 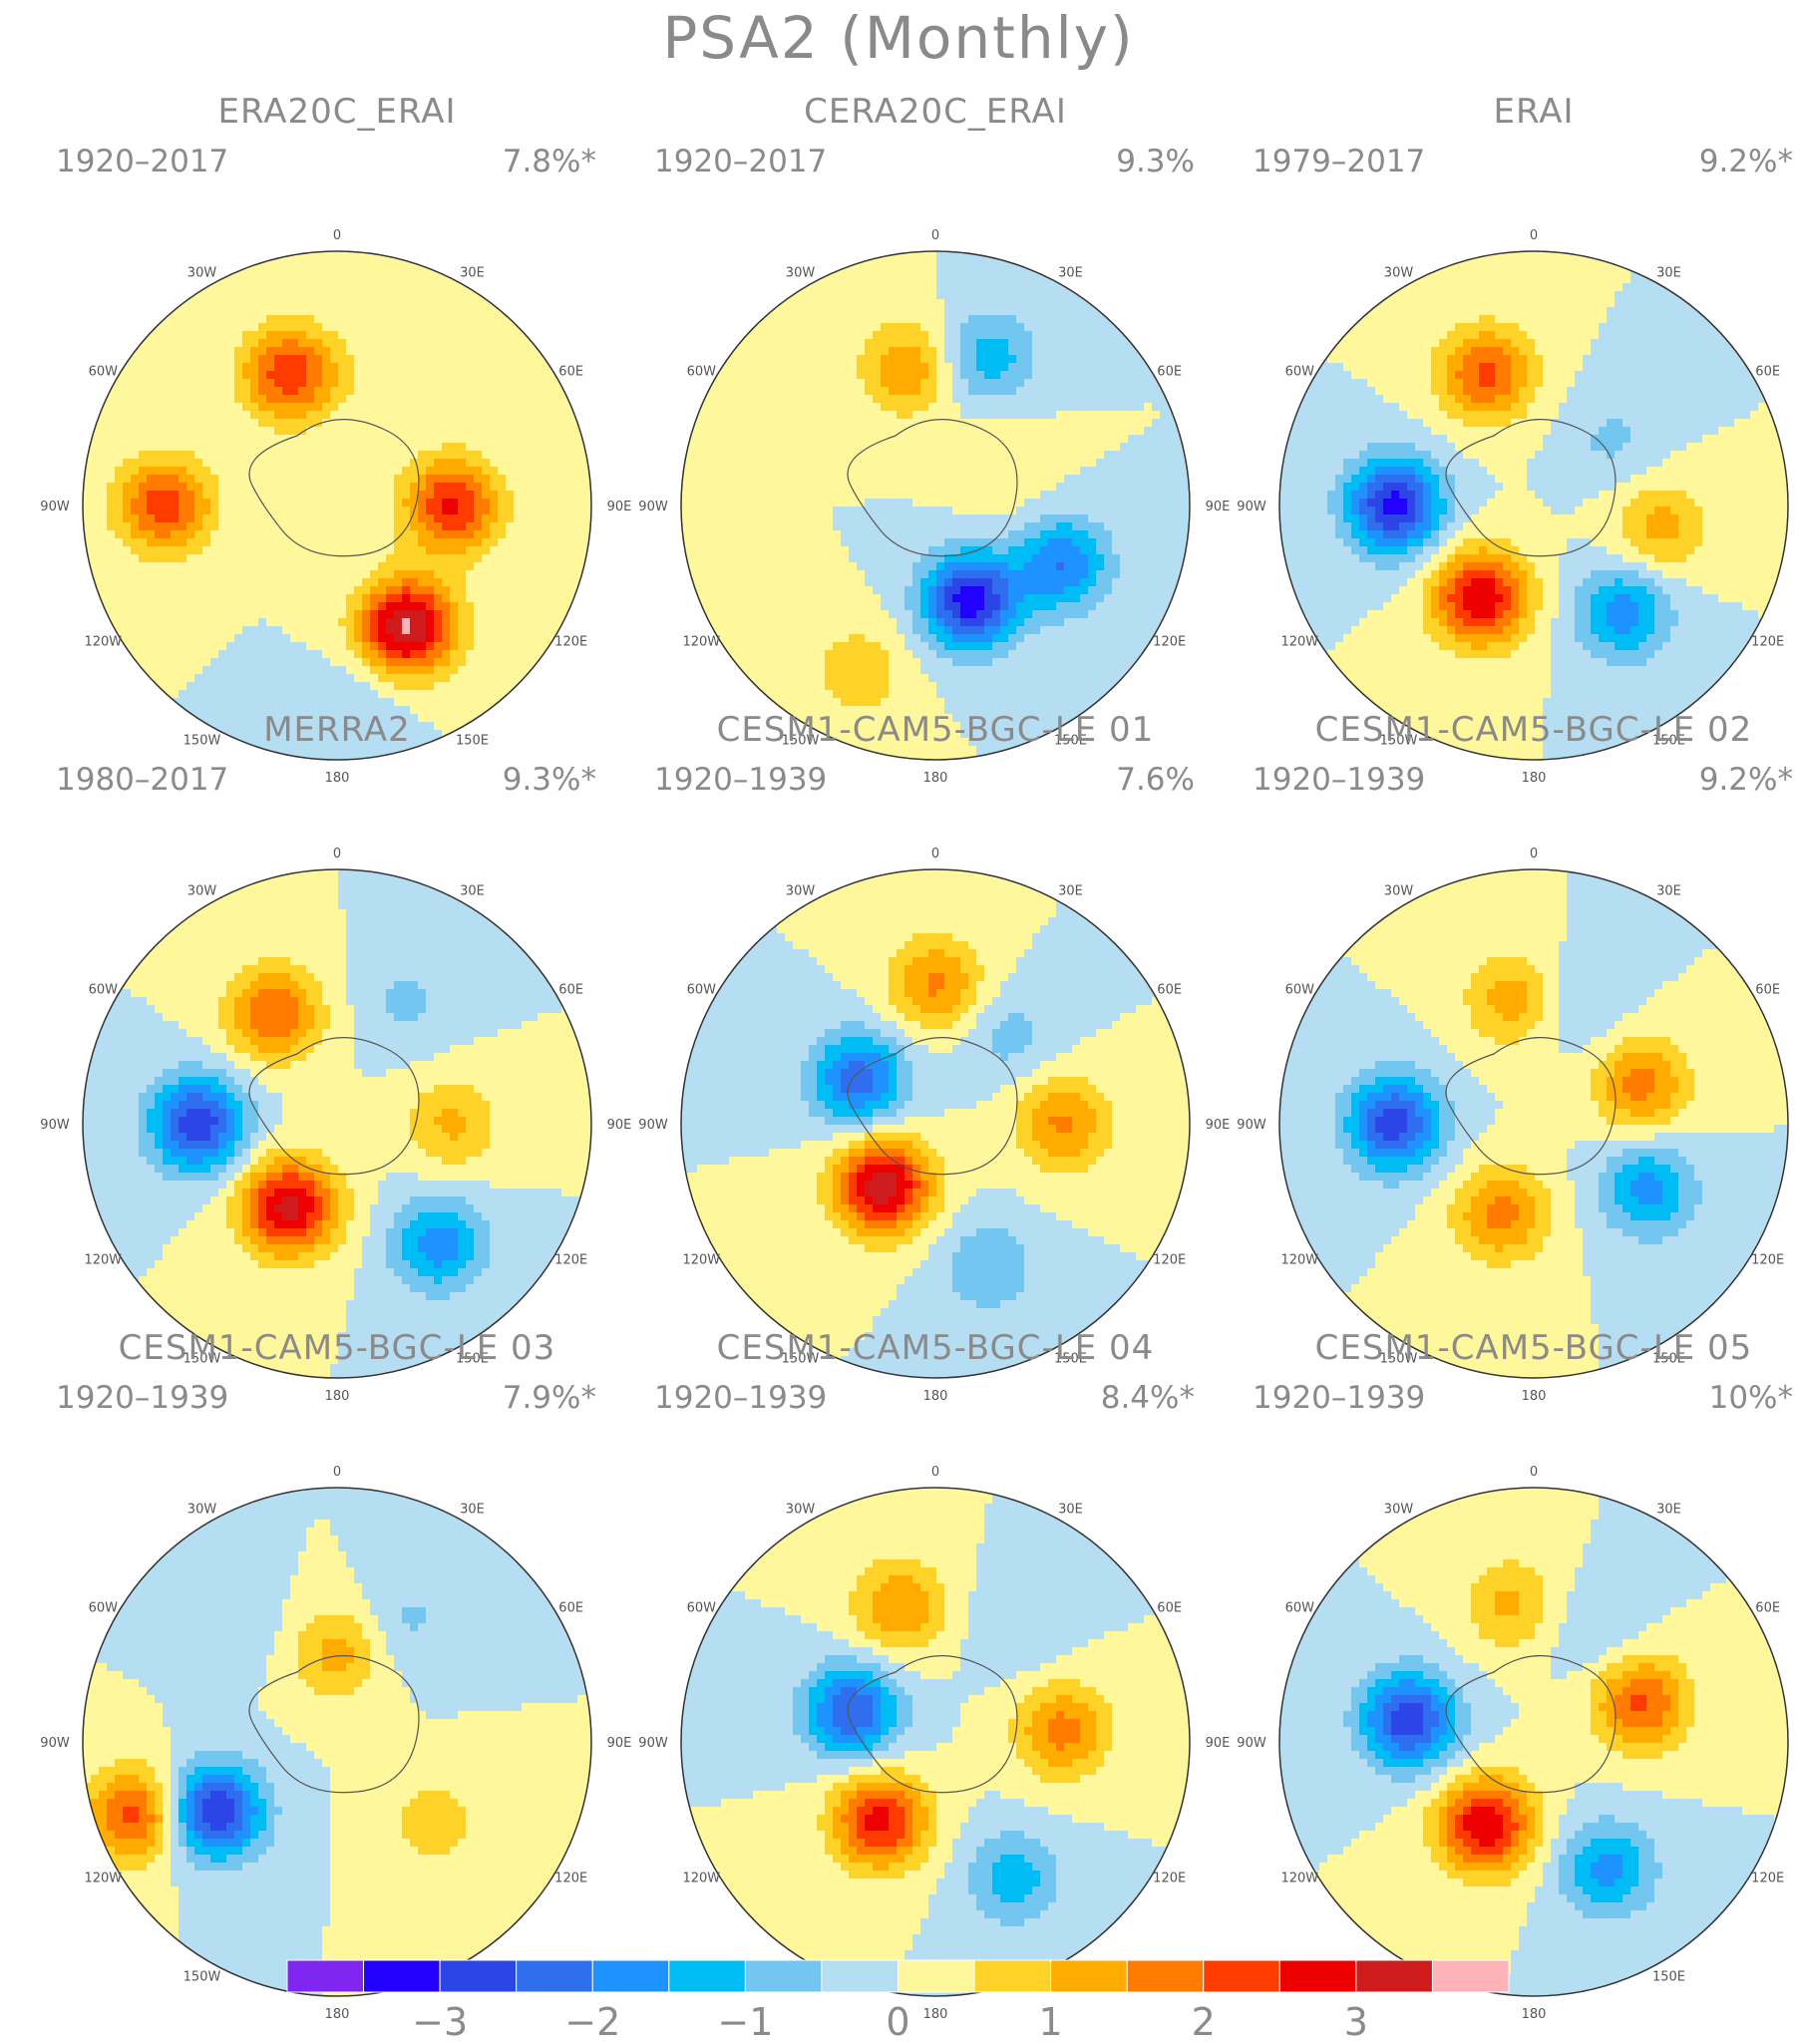 What do you see at coordinates (142, 780) in the screenshot?
I see `panel-period: 1980–2017` at bounding box center [142, 780].